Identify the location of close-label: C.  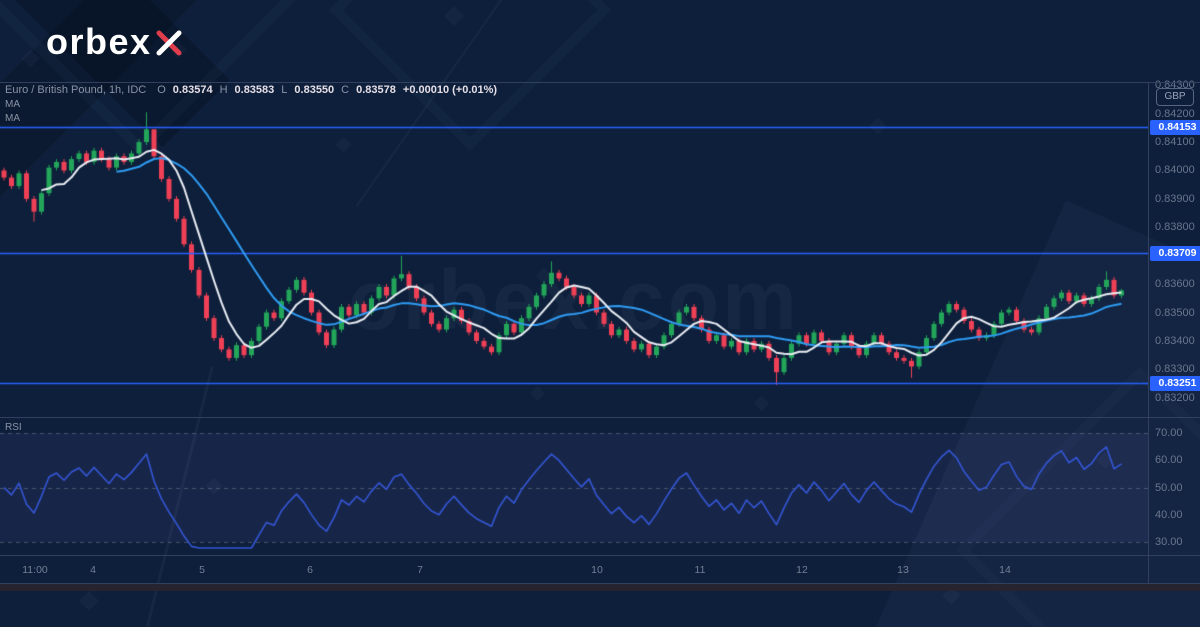
(345, 90).